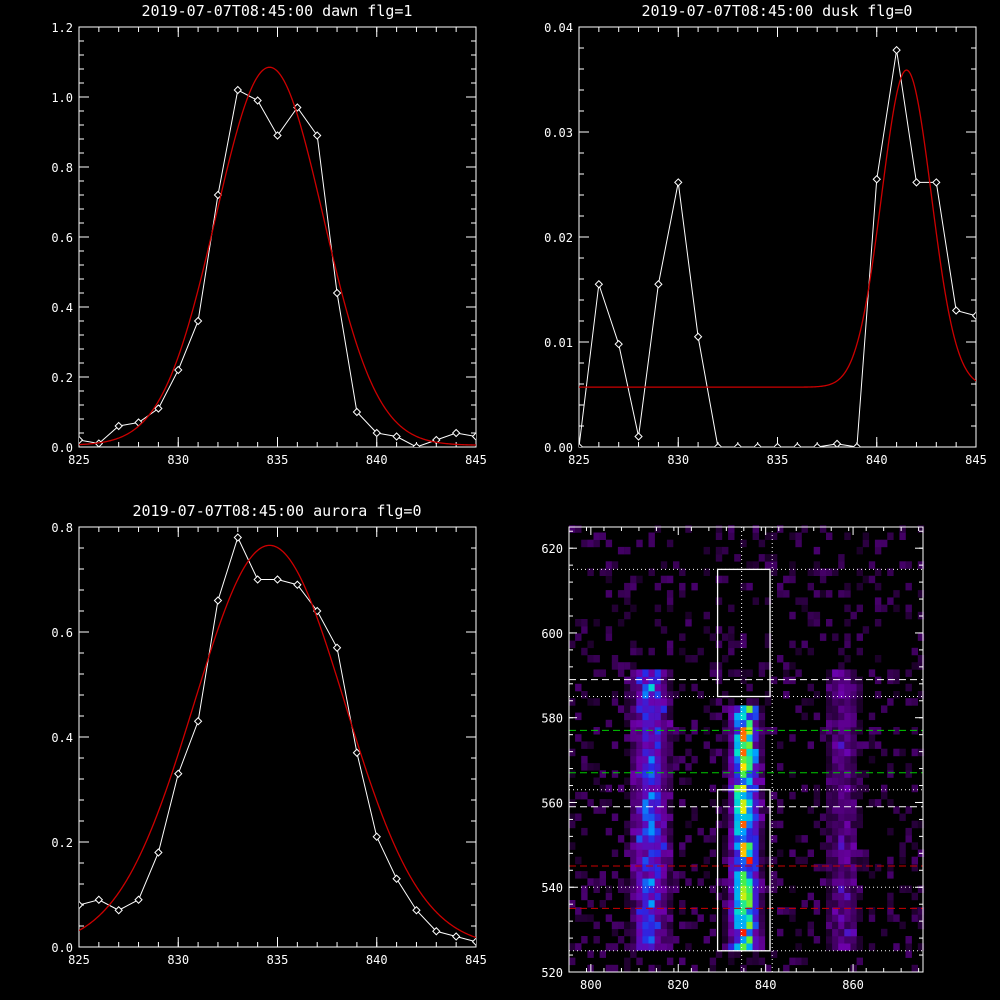 Image resolution: width=1000 pixels, height=1000 pixels. Describe the element at coordinates (777, 228) in the screenshot. I see `dusk-fit-curve` at that location.